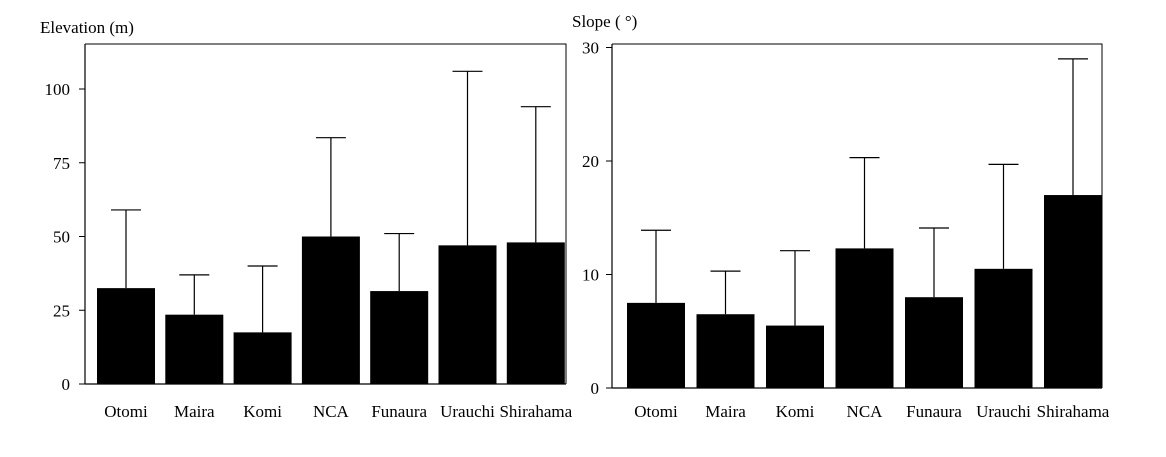 The height and width of the screenshot is (457, 1166). Describe the element at coordinates (58, 89) in the screenshot. I see `y-tick-label: 100` at that location.